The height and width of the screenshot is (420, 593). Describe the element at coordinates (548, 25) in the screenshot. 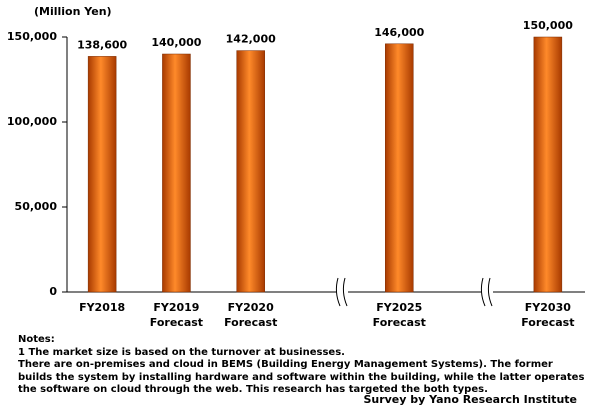

I see `value-label: 150,000` at that location.